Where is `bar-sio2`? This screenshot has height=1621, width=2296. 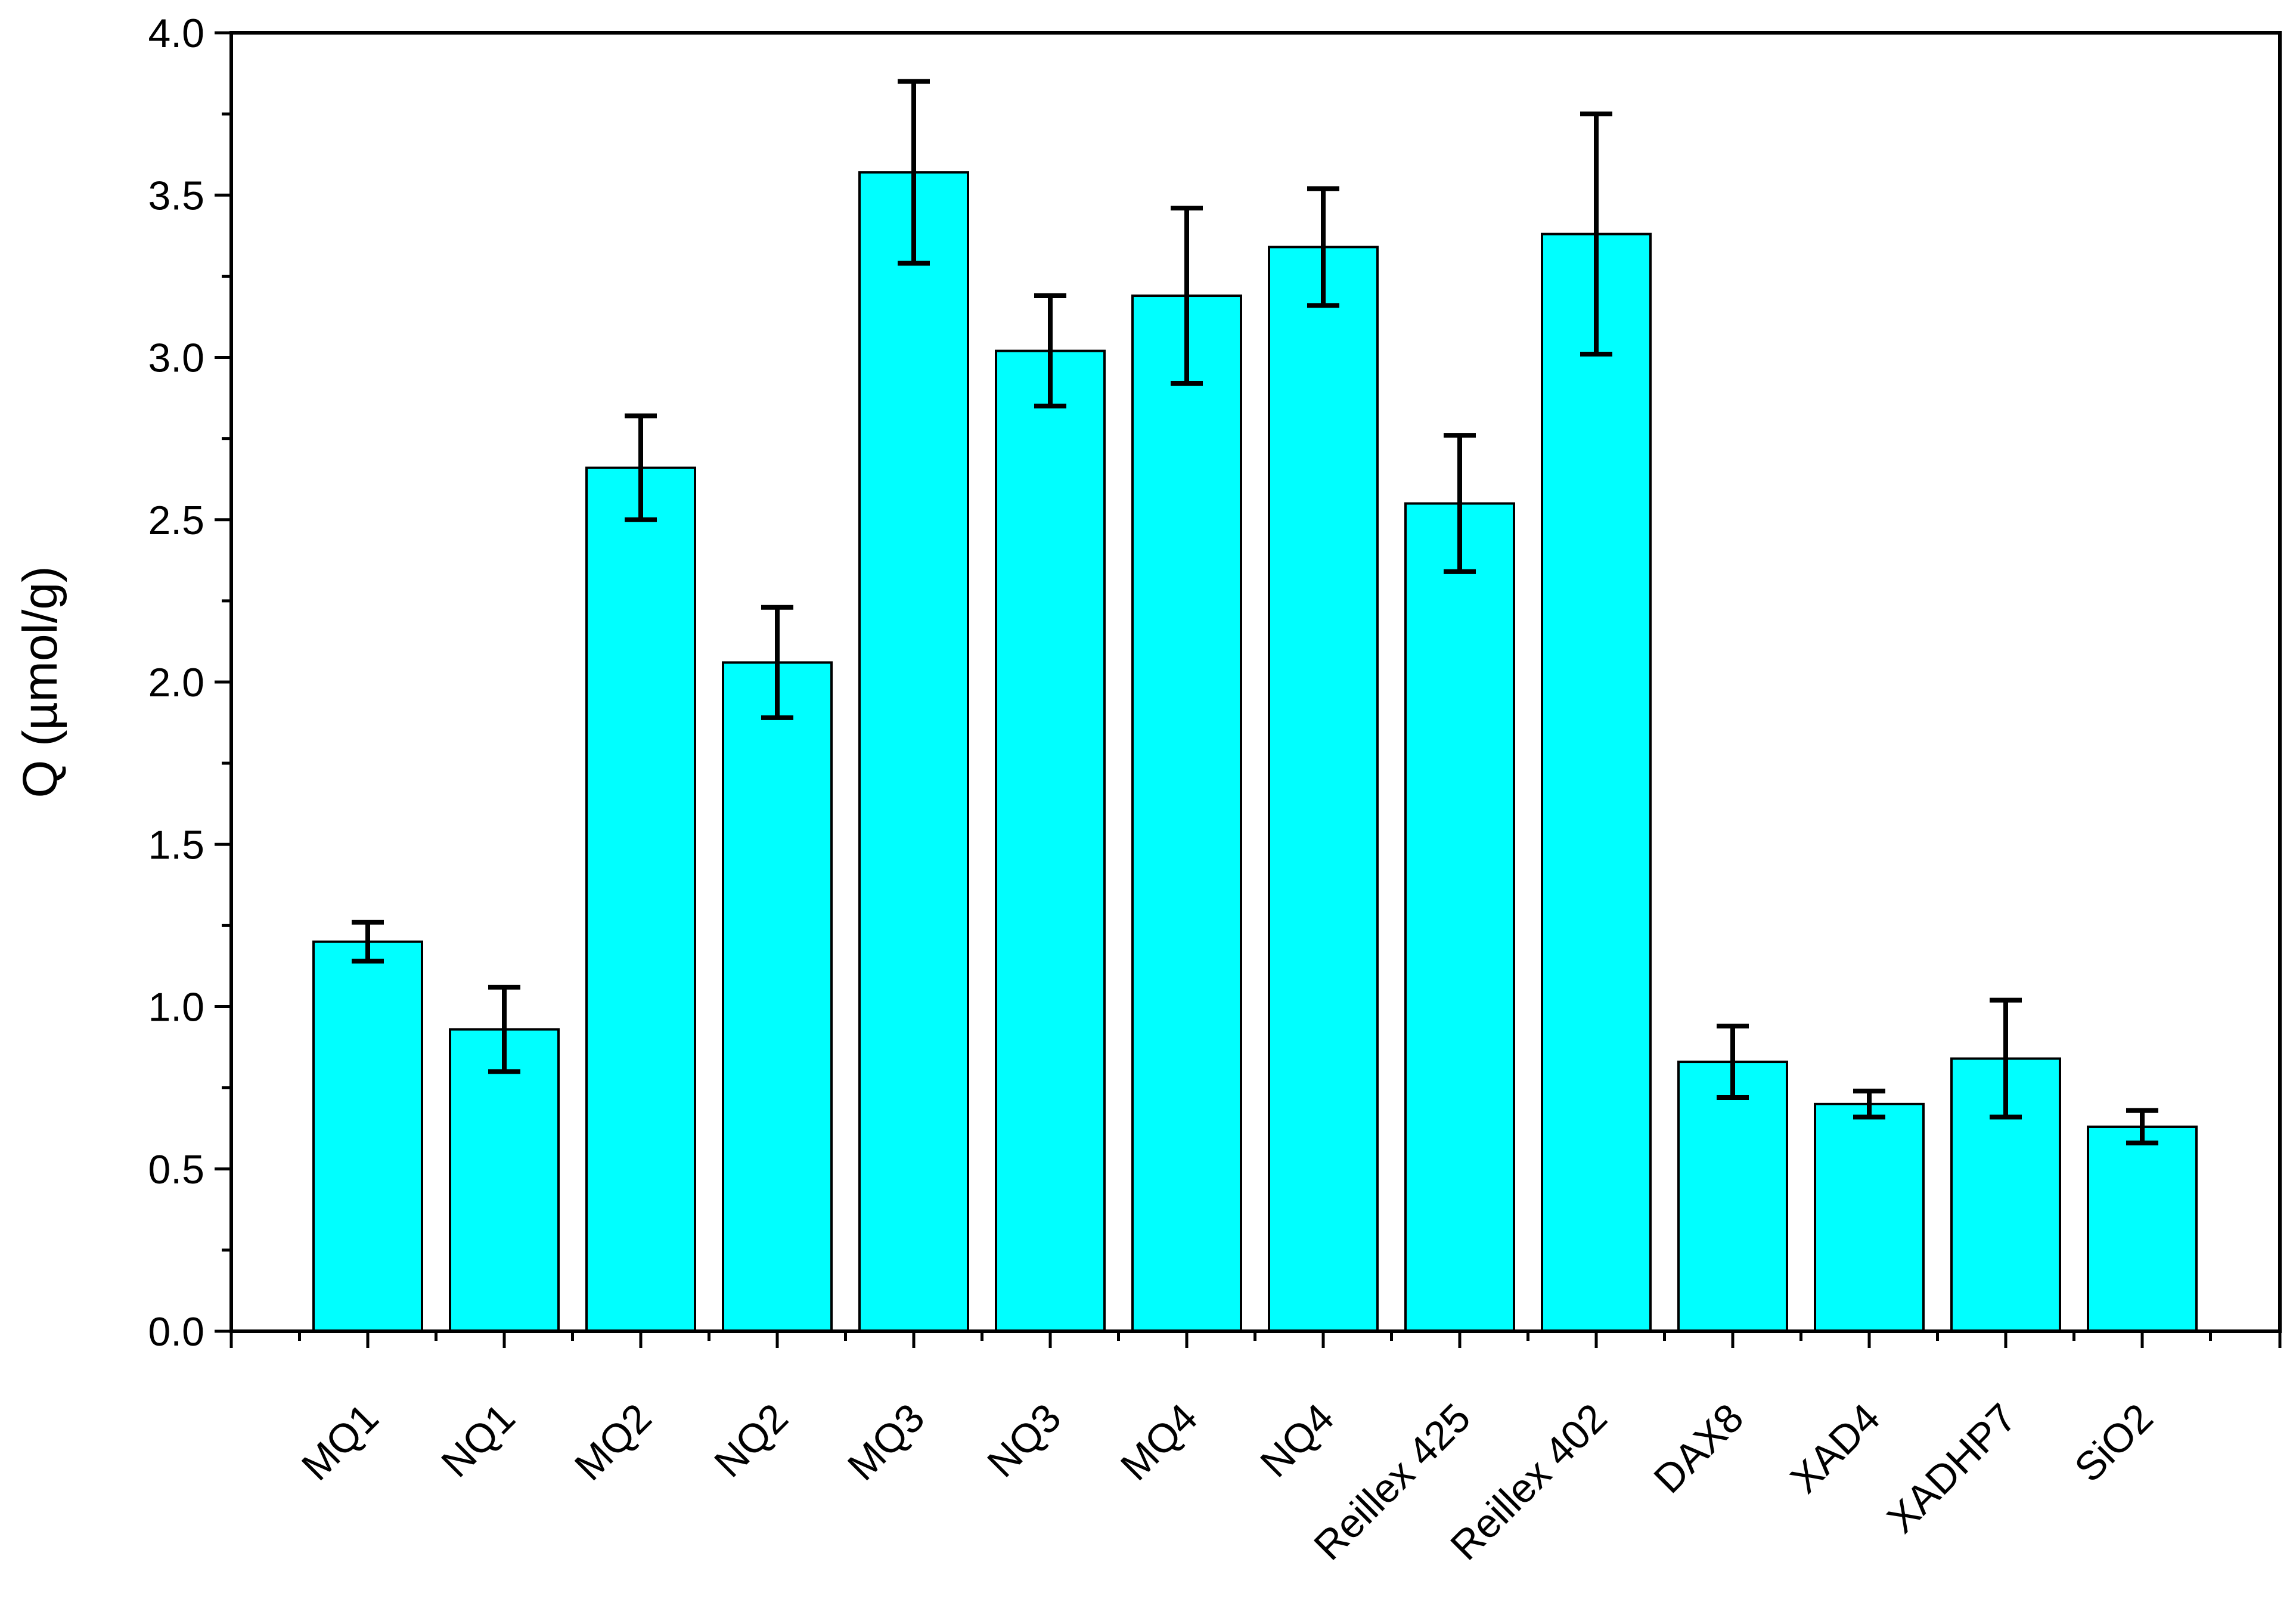
bar-sio2 is located at coordinates (2143, 1228).